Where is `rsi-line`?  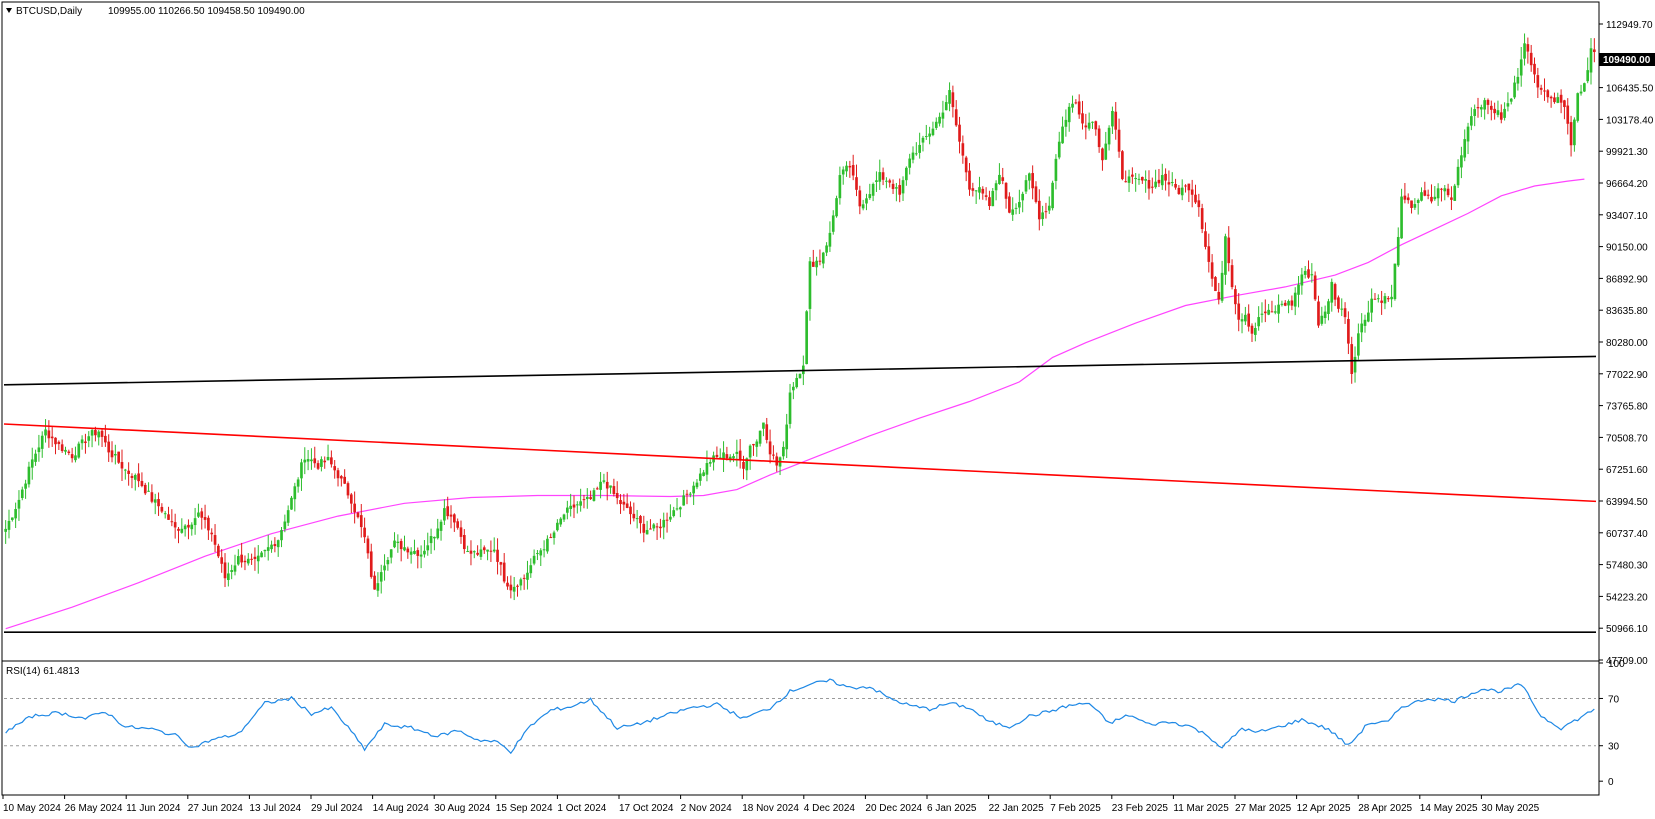 rsi-line is located at coordinates (800, 716).